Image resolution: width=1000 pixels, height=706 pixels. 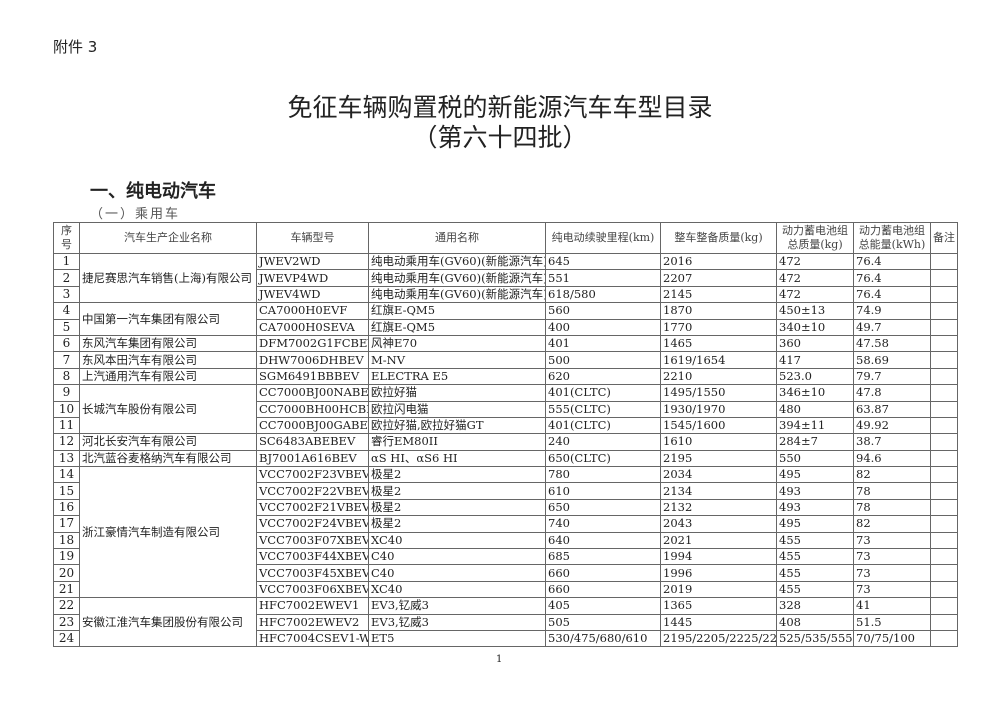 What do you see at coordinates (603, 622) in the screenshot?
I see `cell-range: 505` at bounding box center [603, 622].